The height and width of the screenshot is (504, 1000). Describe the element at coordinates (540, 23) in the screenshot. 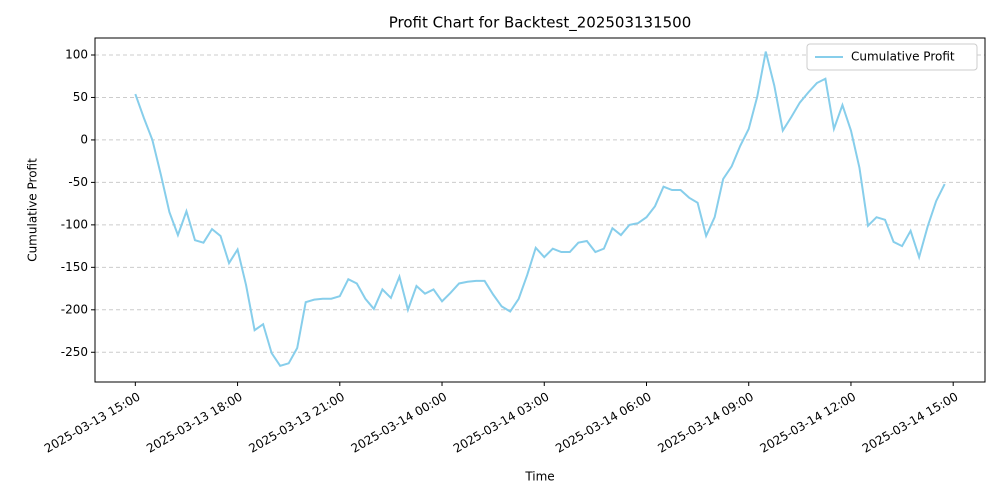

I see `chart-title: Profit Chart for Backtest_202503131500` at that location.